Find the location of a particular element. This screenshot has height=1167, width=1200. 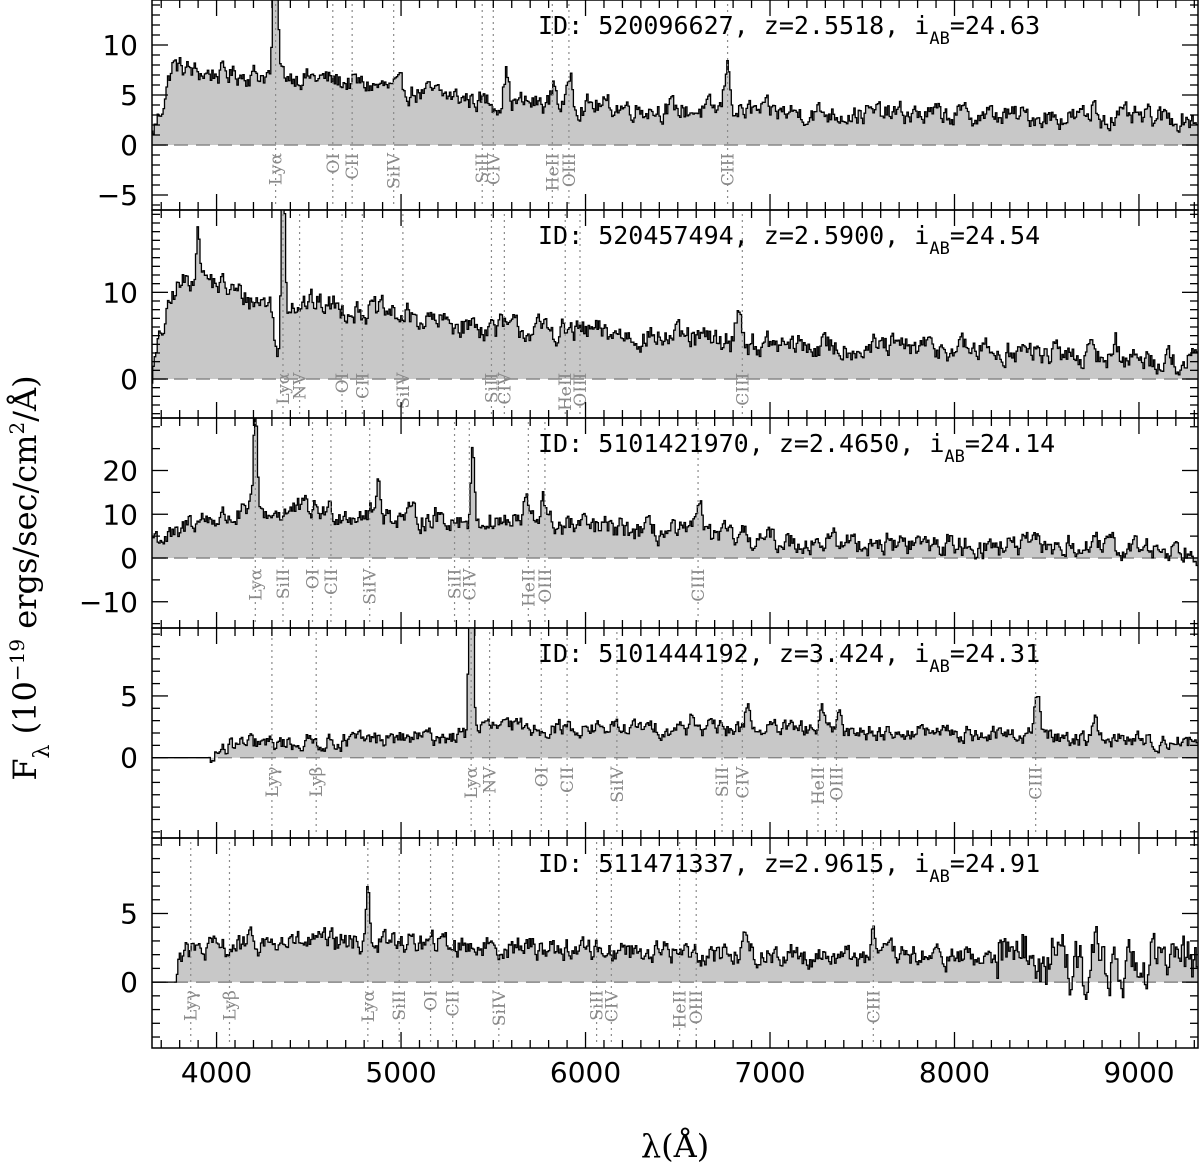

spectrum-id-label: ID: 511471337, z=2.9615, iAB=24.91 is located at coordinates (789, 868).